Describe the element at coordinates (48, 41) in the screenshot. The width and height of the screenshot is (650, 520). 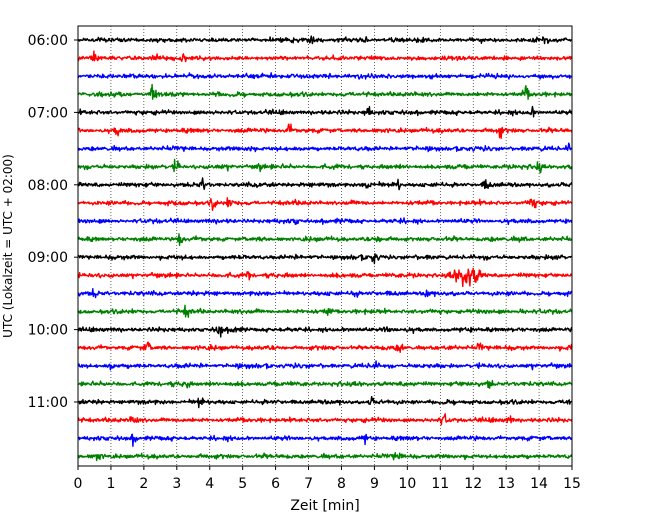
I see `y-tick-label: 06:00` at that location.